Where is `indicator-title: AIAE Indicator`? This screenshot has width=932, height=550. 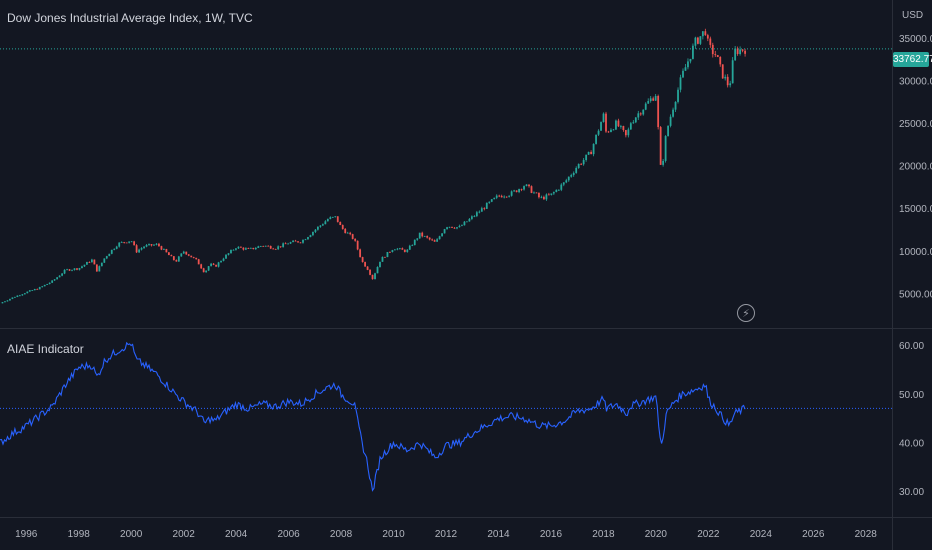
indicator-title: AIAE Indicator is located at coordinates (45, 349).